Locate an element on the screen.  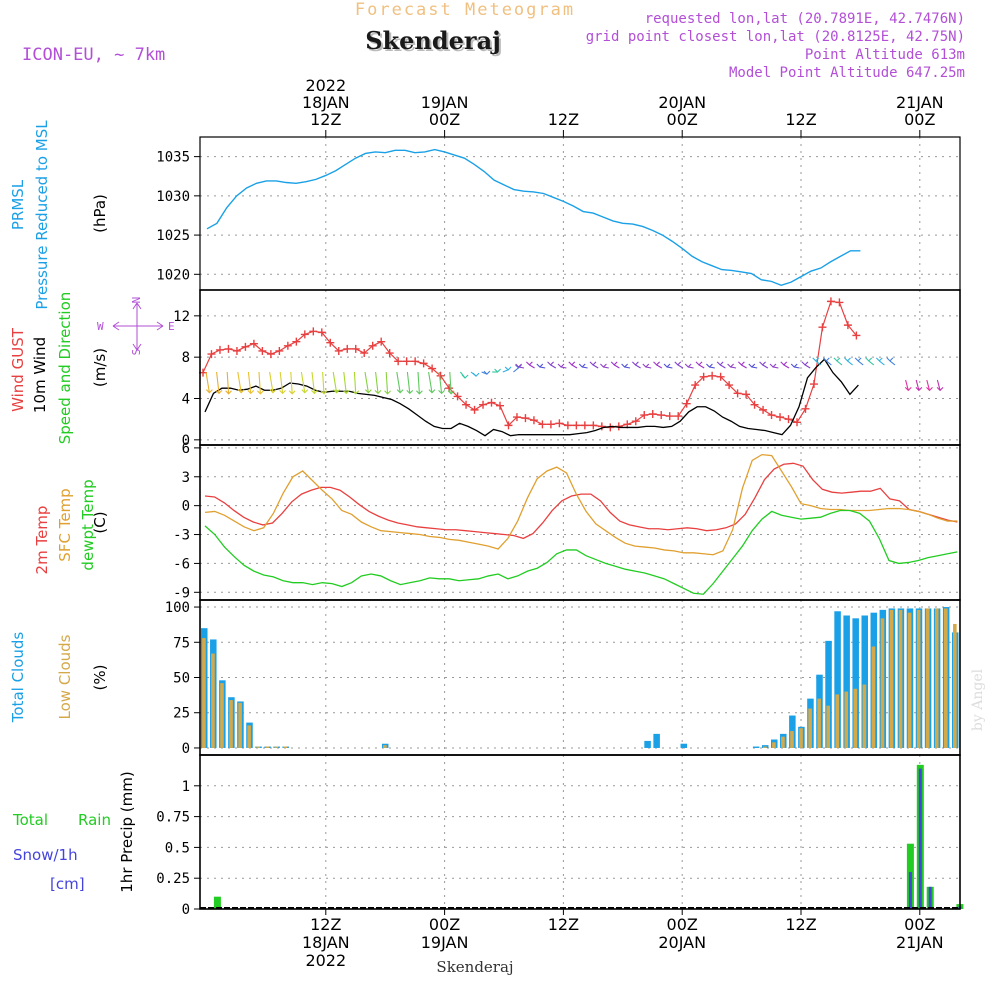
top-tick-label: 12Z is located at coordinates (800, 119).